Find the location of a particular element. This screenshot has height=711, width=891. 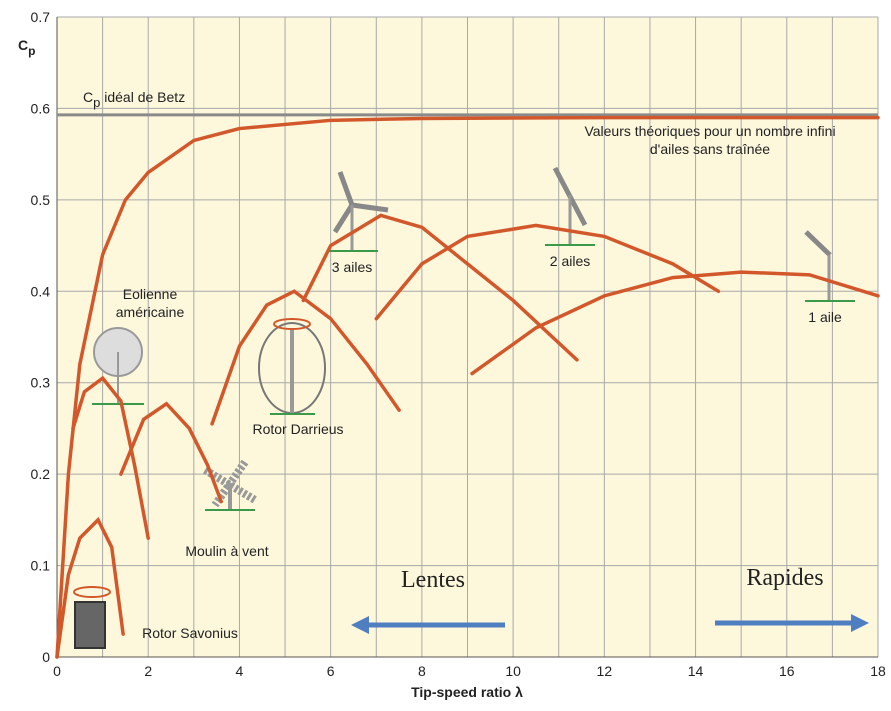

annotation: Rapides is located at coordinates (784, 578).